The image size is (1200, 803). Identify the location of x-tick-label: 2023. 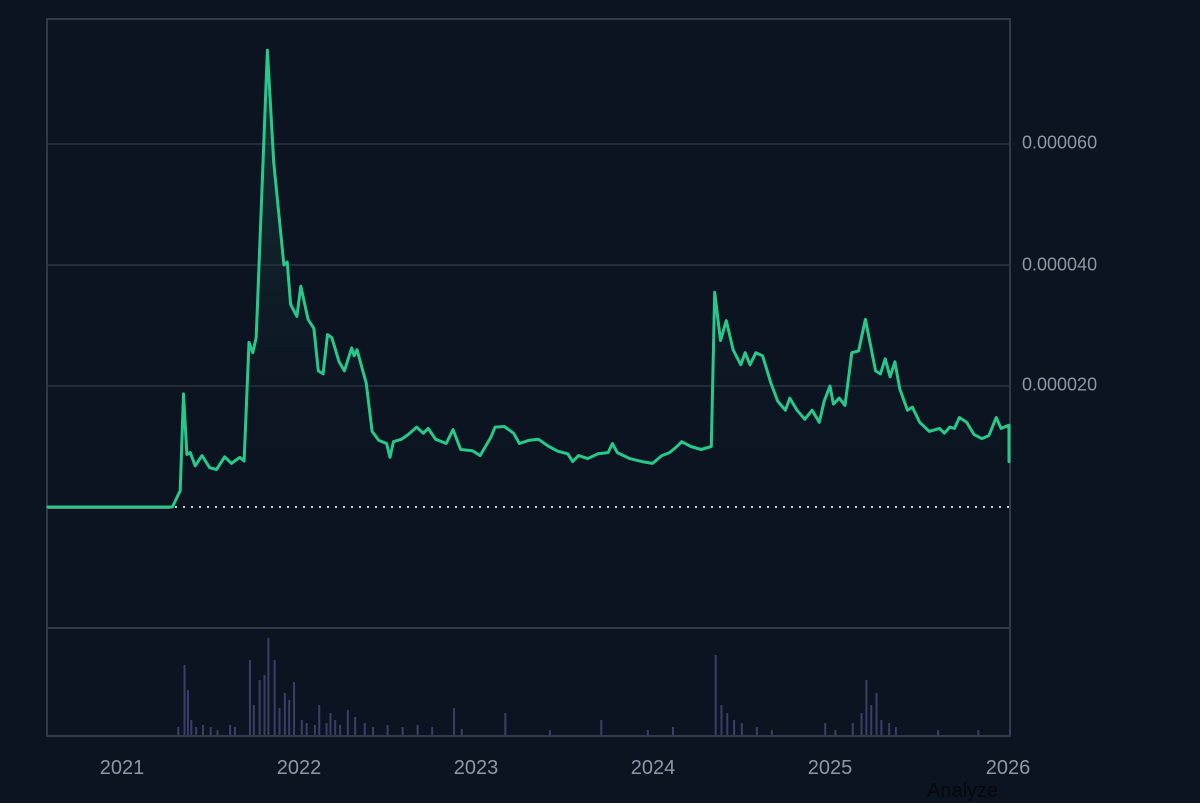
(476, 768).